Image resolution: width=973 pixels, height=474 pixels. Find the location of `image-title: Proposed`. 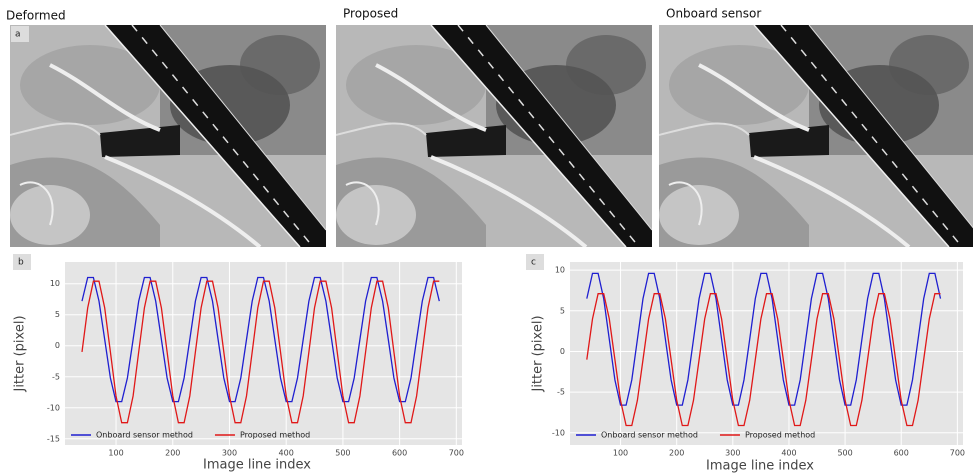

image-title: Proposed is located at coordinates (370, 14).